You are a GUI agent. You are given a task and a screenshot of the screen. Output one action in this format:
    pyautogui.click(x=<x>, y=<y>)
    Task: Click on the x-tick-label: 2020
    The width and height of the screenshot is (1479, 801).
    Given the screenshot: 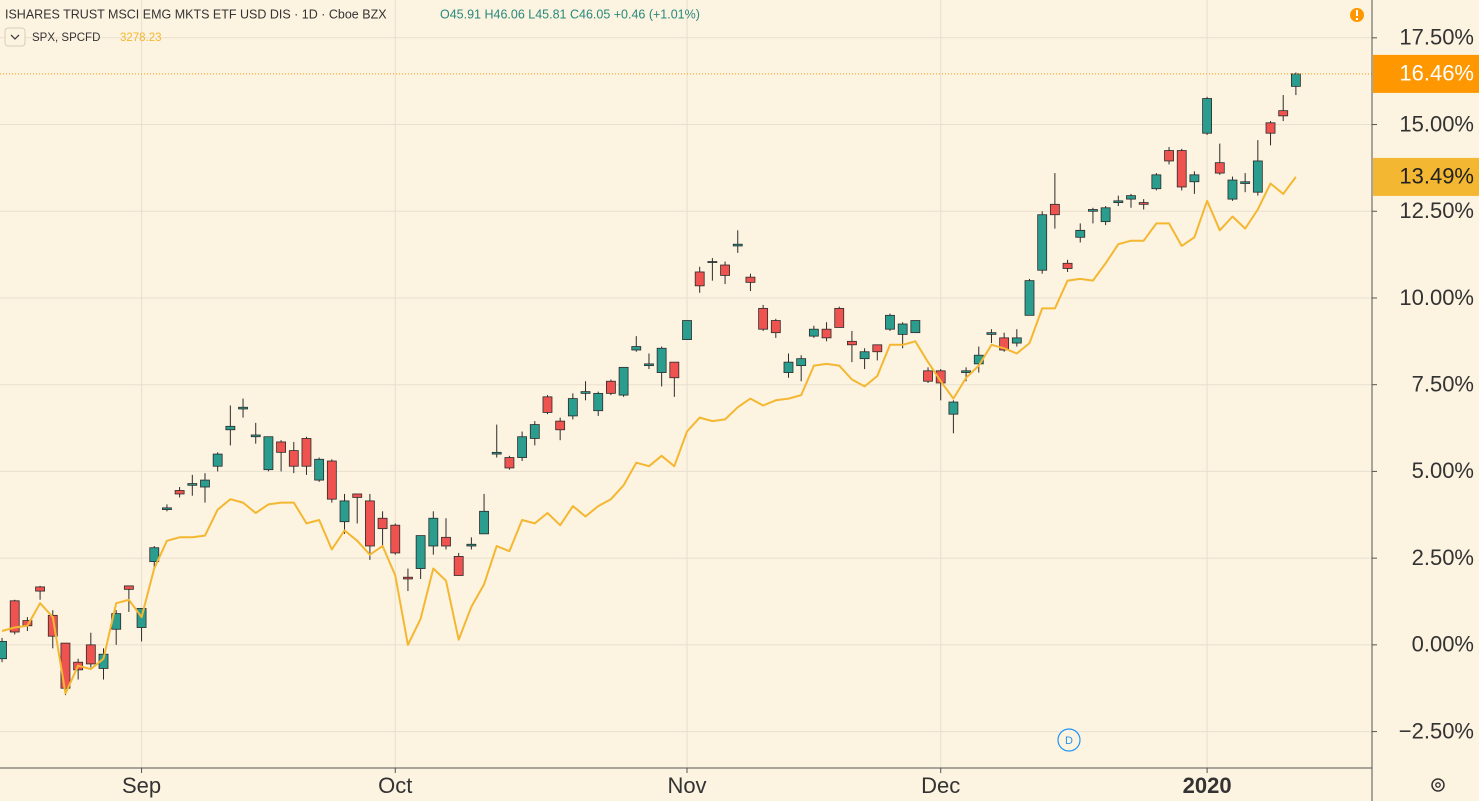 What is the action you would take?
    pyautogui.click(x=1207, y=785)
    